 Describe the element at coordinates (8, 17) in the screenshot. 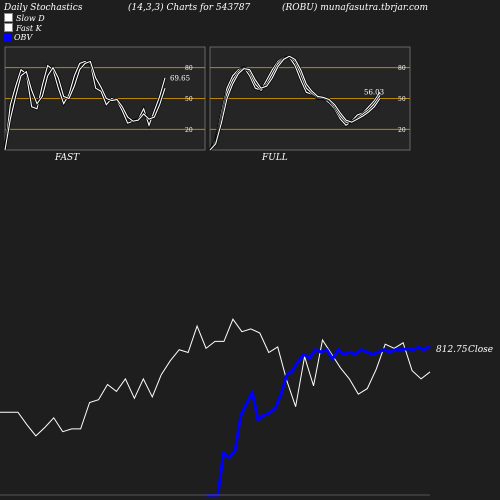

I see `legend-swatch-slow-d` at that location.